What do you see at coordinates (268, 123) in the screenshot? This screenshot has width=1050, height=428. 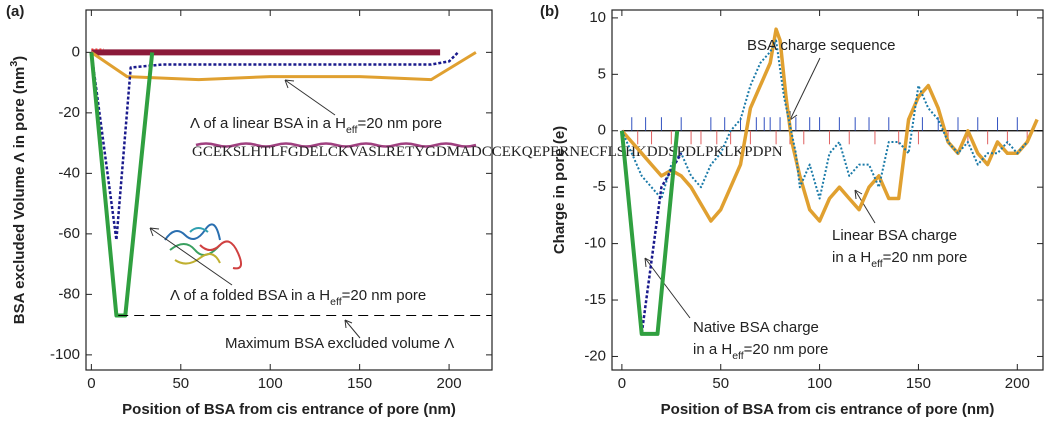 I see `annotation-part: Λ of a linear BSA in a H` at bounding box center [268, 123].